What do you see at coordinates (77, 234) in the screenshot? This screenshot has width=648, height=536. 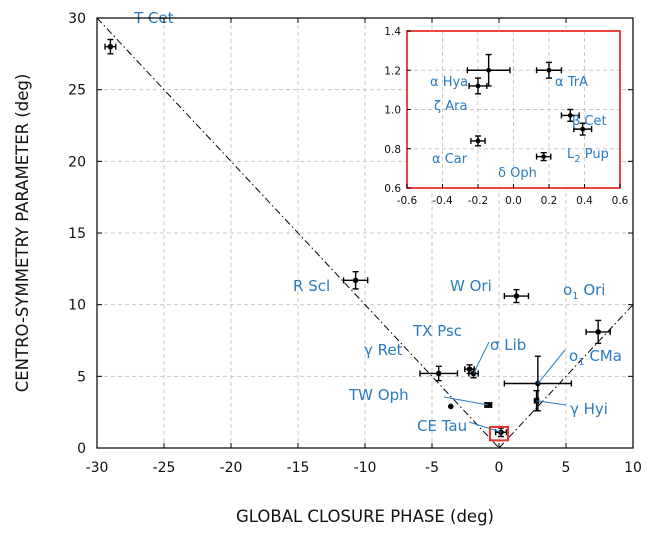 I see `y-tick-label: 15` at bounding box center [77, 234].